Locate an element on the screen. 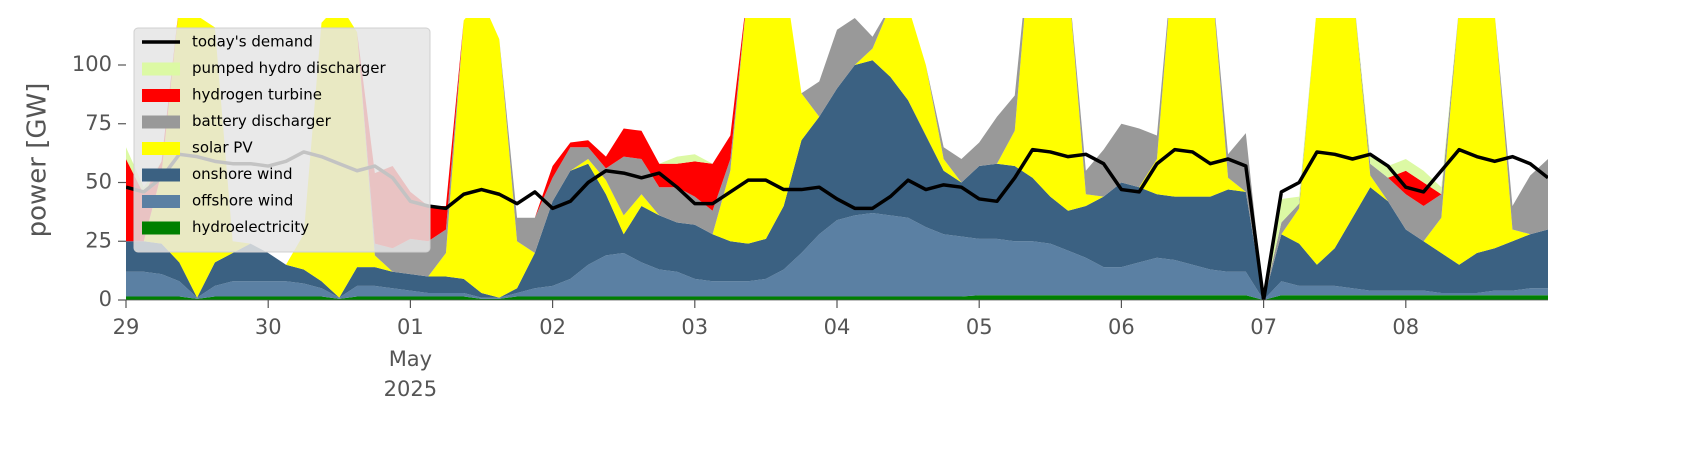  legend-label: hydrogen turbine is located at coordinates (257, 95).